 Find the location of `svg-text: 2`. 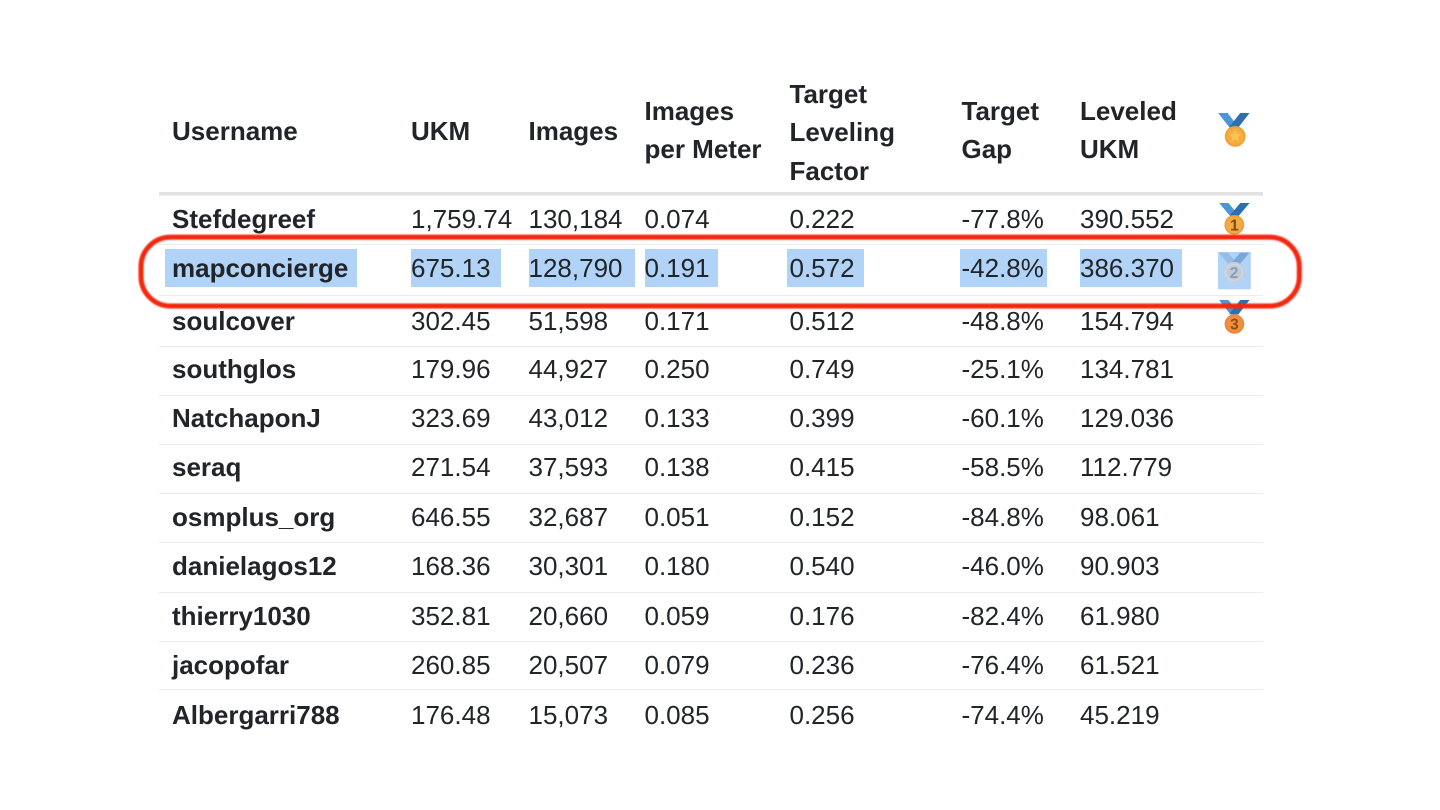

svg-text: 2 is located at coordinates (1234, 273).